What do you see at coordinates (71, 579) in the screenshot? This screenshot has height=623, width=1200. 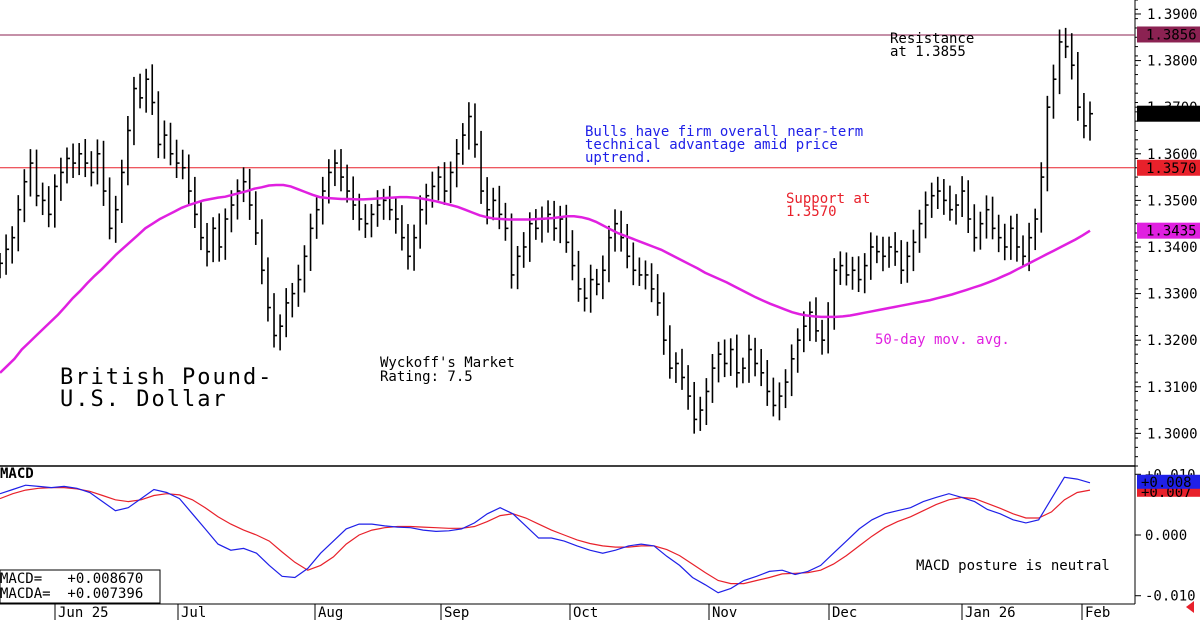 I see `macd-readout: MACD= +0.008670` at bounding box center [71, 579].